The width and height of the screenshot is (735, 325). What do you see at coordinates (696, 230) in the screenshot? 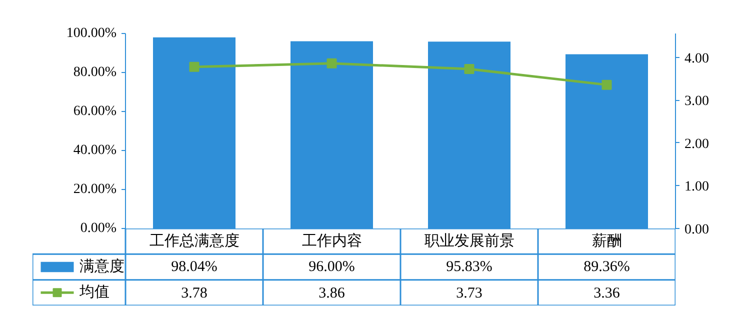
I see `y2-tick-label: 0.00` at bounding box center [696, 230].